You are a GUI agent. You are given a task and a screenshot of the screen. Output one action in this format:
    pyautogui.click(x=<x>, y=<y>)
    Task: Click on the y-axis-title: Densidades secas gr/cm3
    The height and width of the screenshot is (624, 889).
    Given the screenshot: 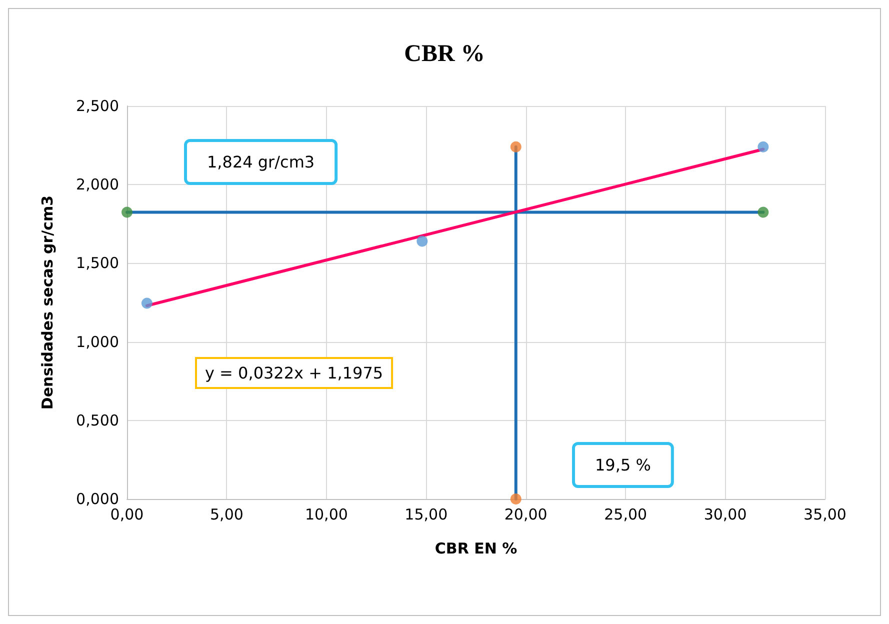 What is the action you would take?
    pyautogui.click(x=47, y=302)
    